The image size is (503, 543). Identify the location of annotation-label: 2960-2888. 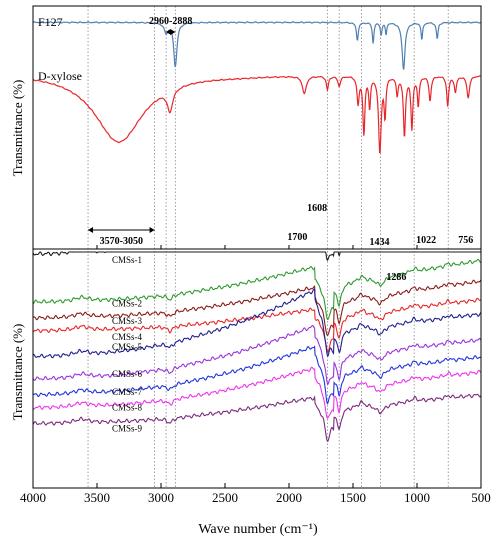
(170, 21).